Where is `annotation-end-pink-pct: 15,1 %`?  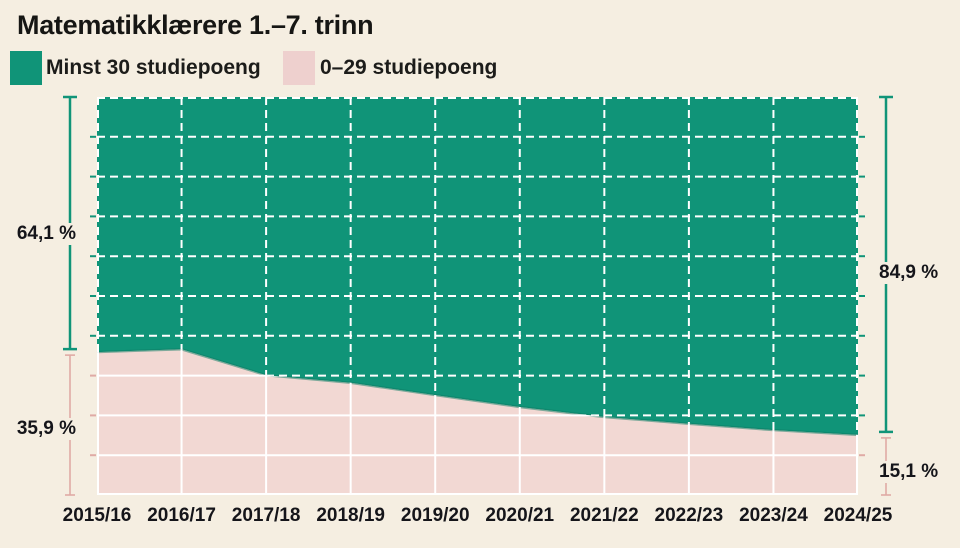 annotation-end-pink-pct: 15,1 % is located at coordinates (907, 472).